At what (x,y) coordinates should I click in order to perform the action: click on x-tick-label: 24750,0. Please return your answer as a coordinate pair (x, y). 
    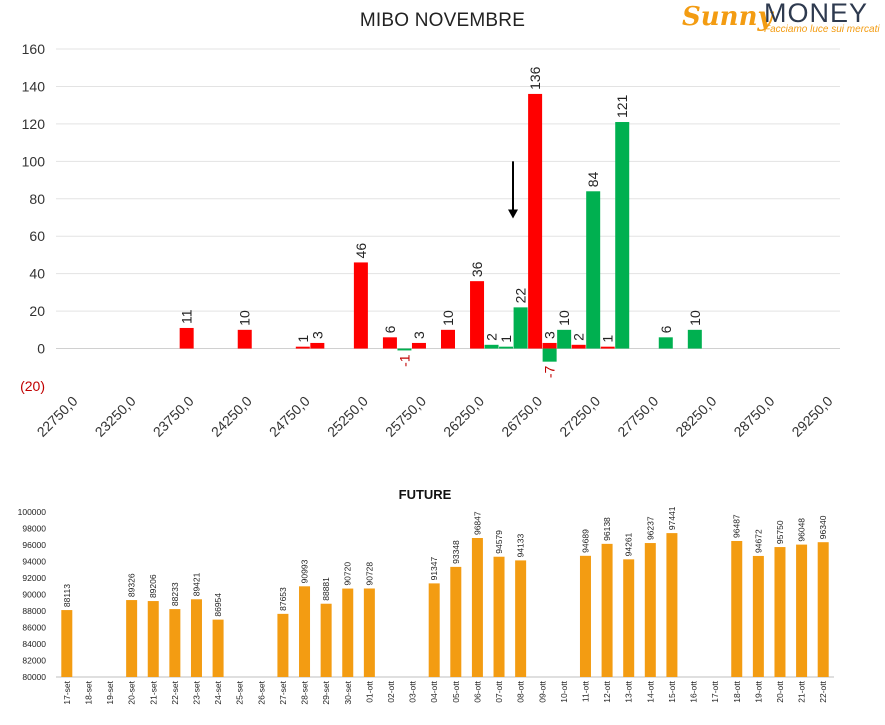
    Looking at the image, I should click on (289, 416).